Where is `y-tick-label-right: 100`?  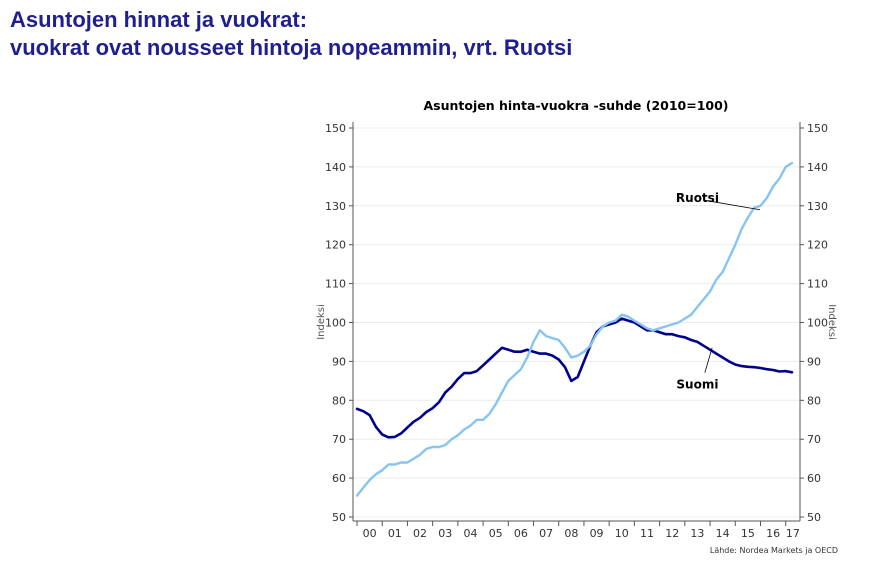
y-tick-label-right: 100 is located at coordinates (817, 323).